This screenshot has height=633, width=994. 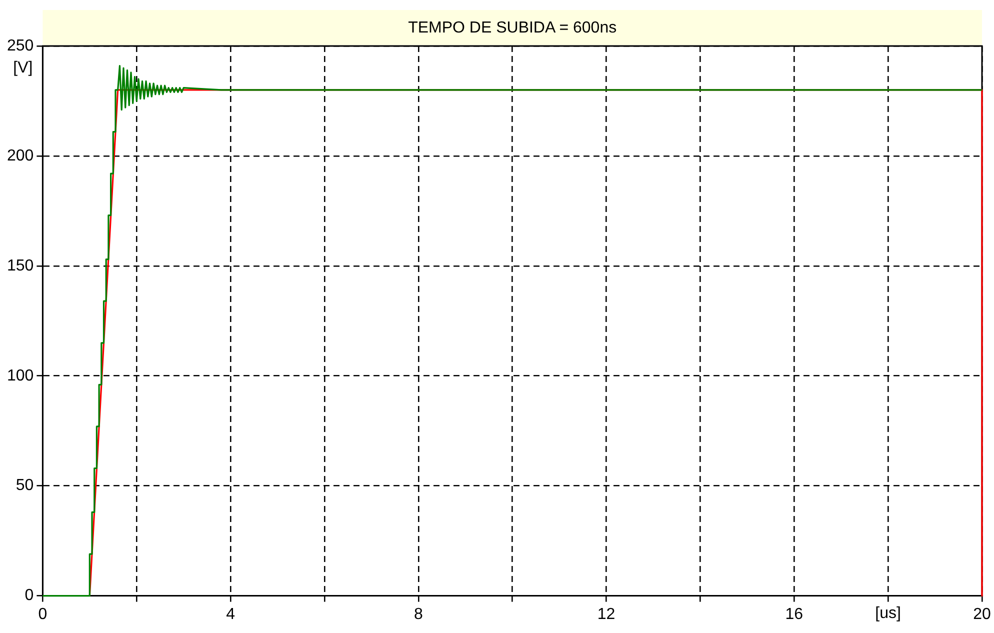 What do you see at coordinates (606, 614) in the screenshot?
I see `x-tick-label: 12` at bounding box center [606, 614].